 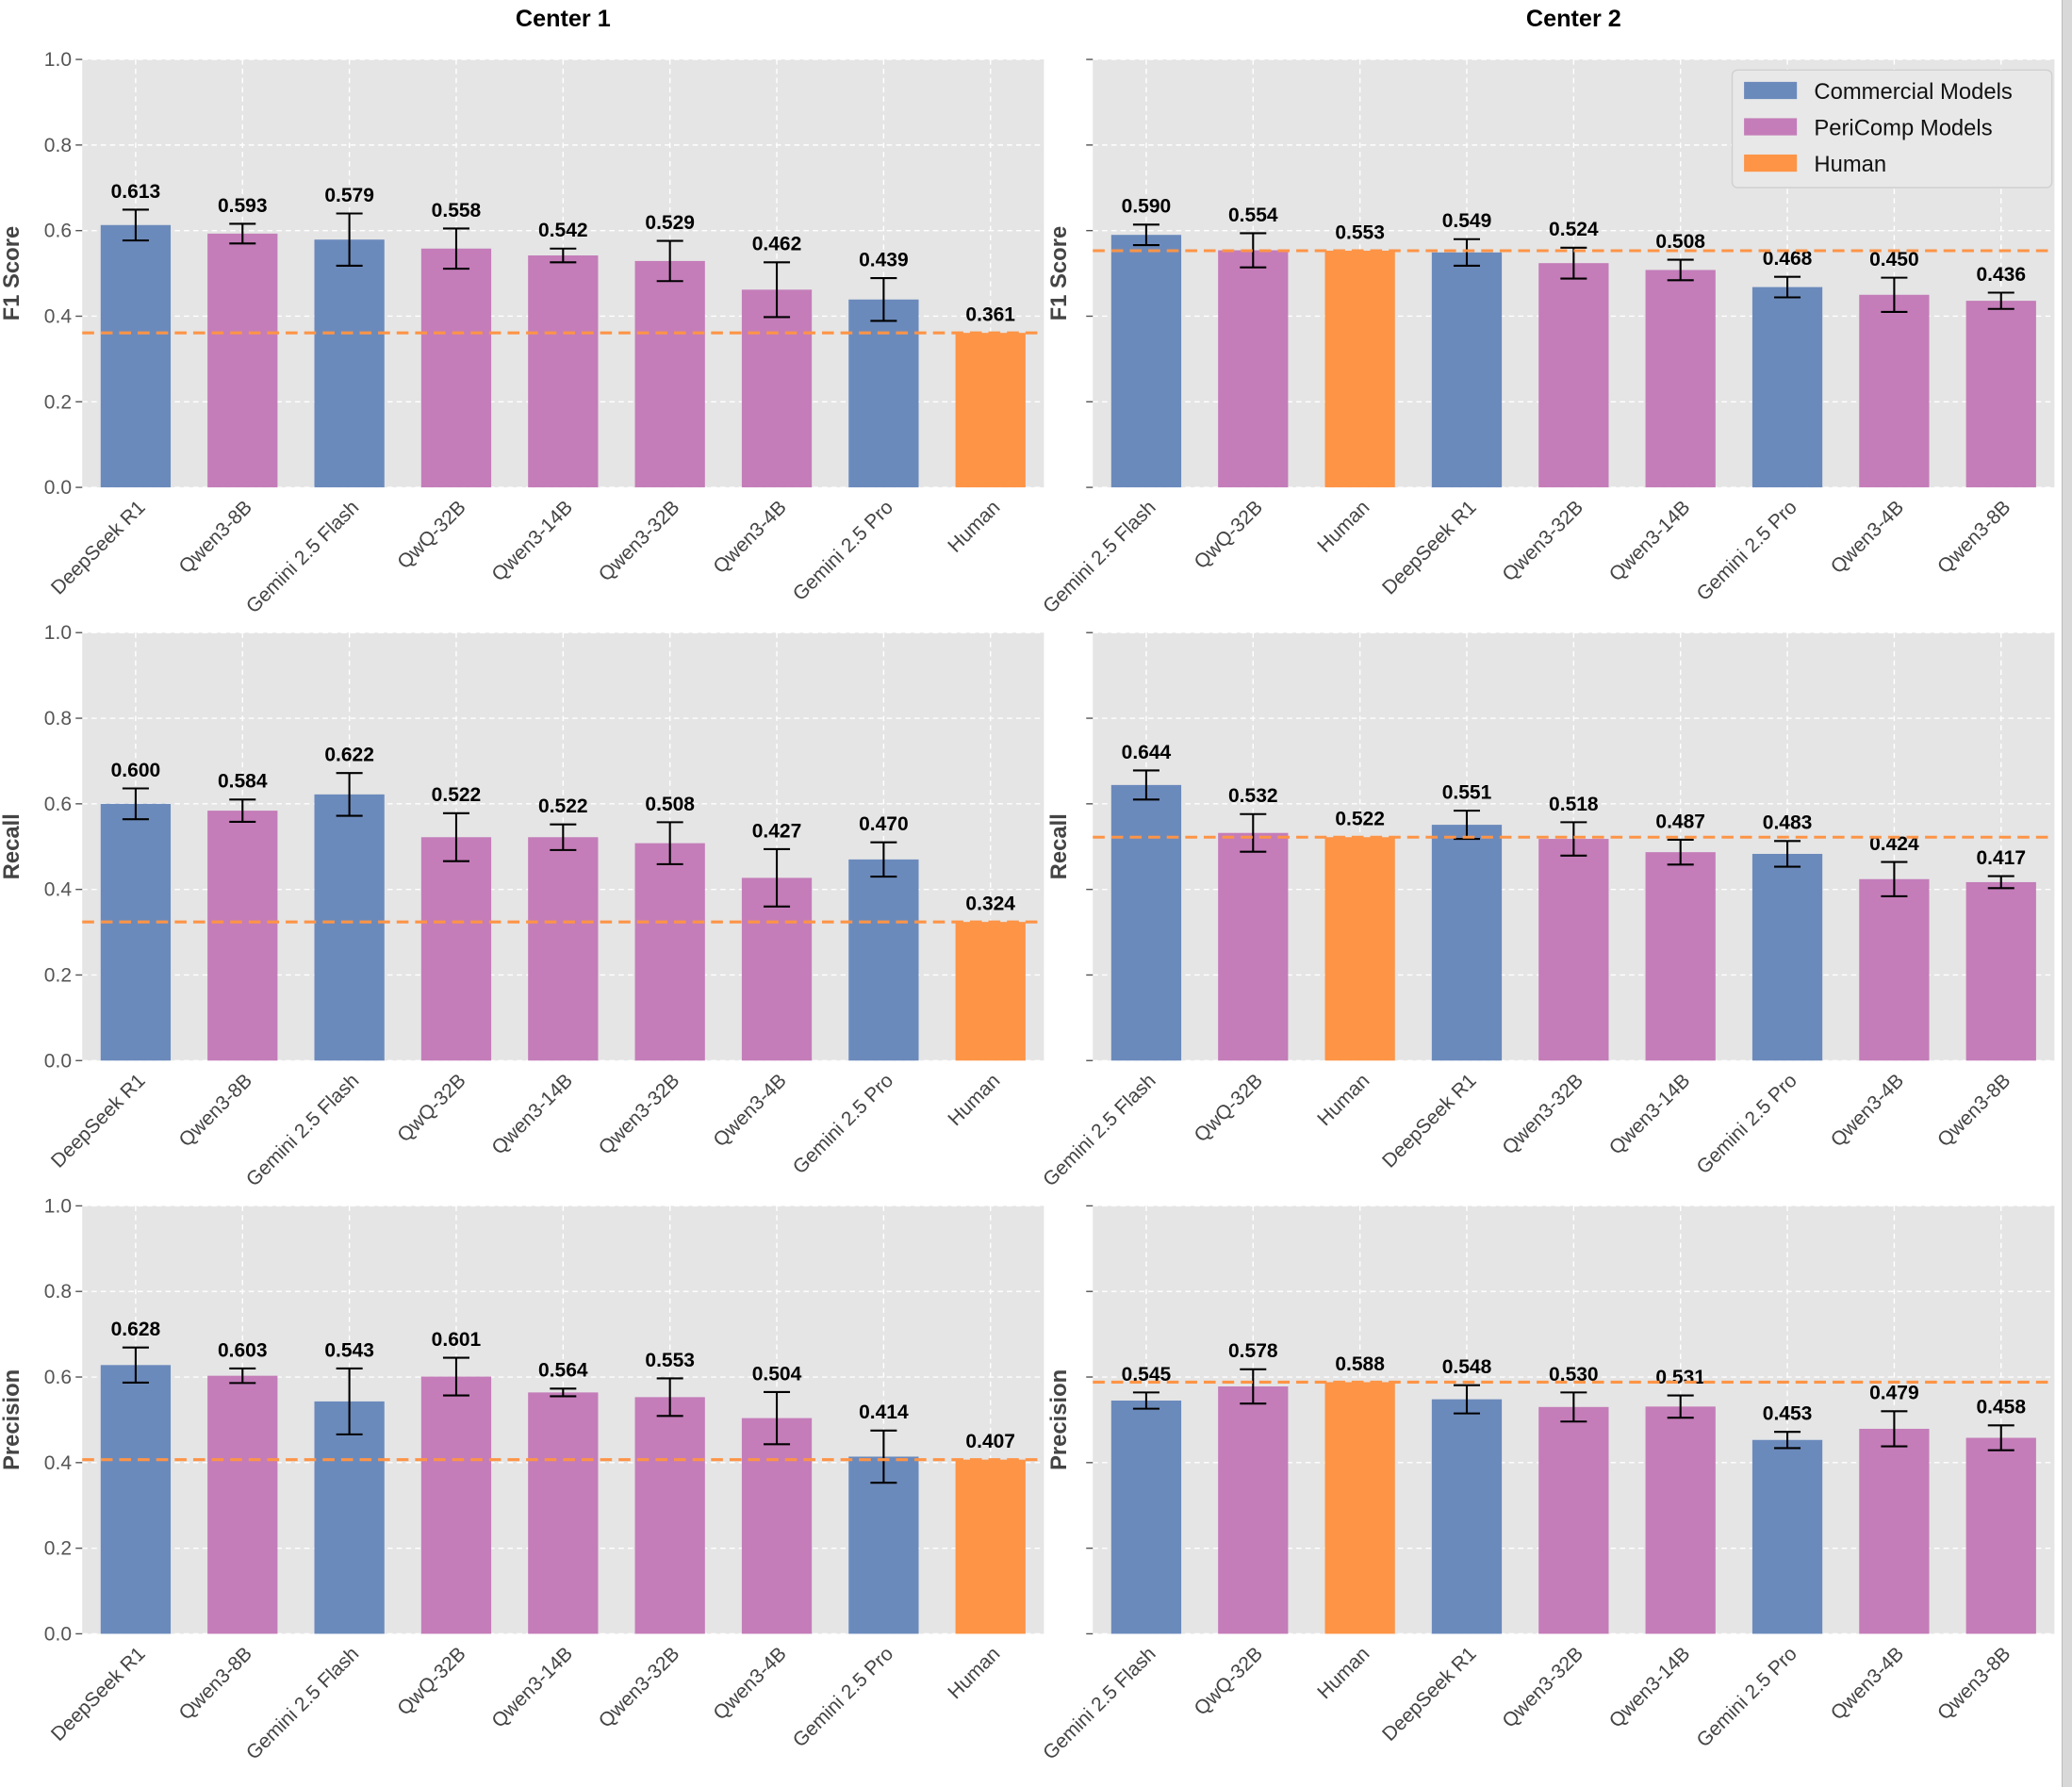 I want to click on data-label: 0.601, so click(x=457, y=1340).